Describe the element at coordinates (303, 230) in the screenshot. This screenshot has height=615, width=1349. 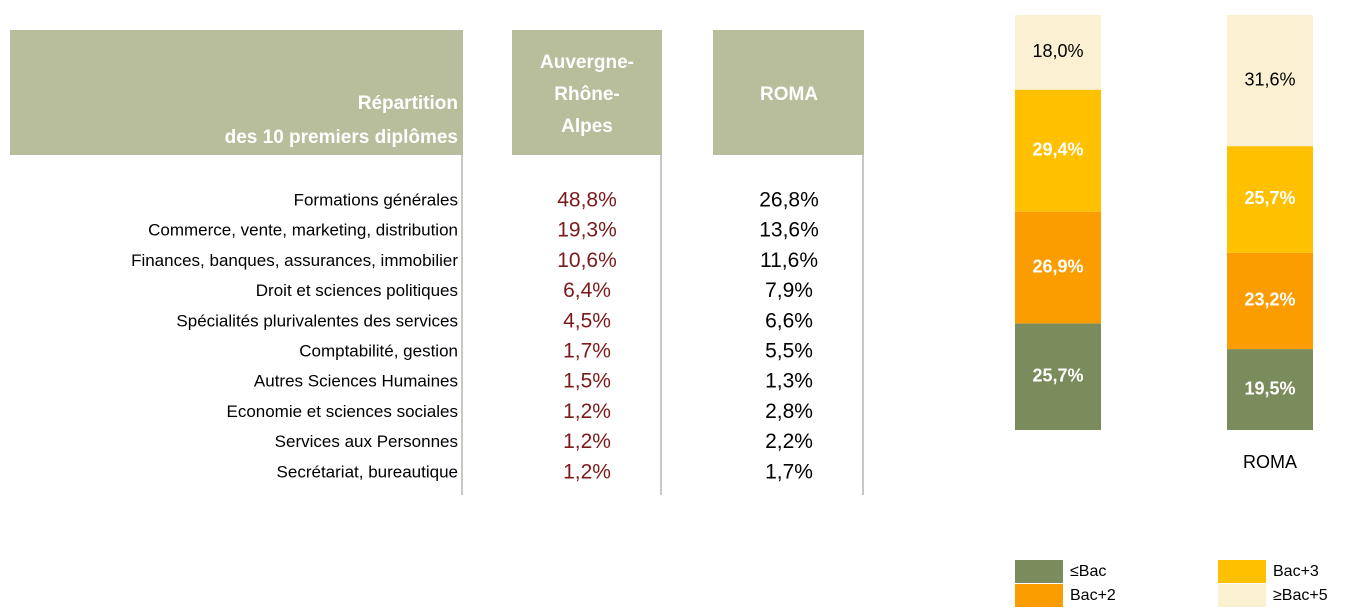
I see `row-label: Commerce, vente, marketing, distribution` at that location.